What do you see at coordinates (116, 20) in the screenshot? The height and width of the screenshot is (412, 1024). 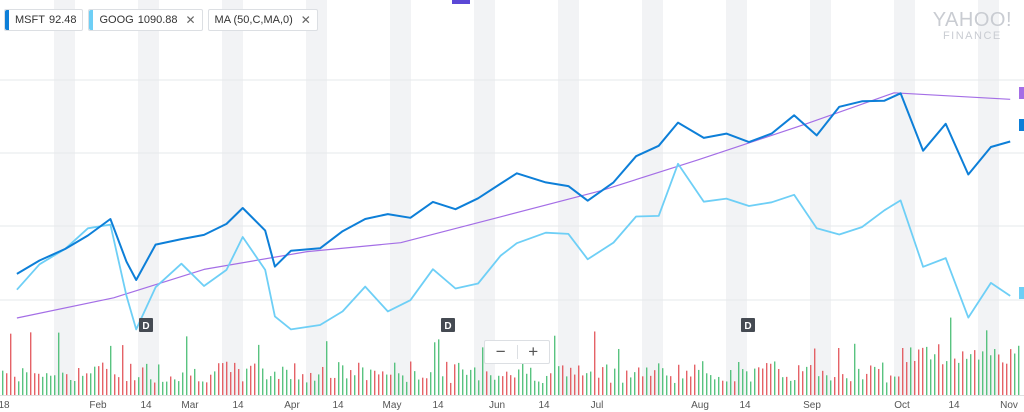 I see `legend-symbol: GOOG` at bounding box center [116, 20].